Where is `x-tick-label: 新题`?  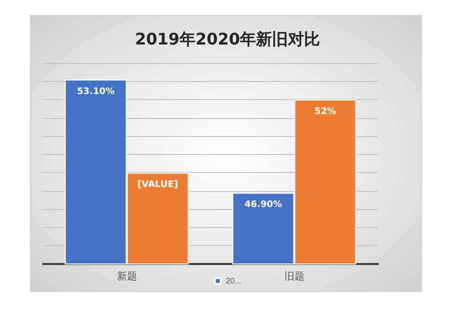
x-tick-label: 新题 is located at coordinates (126, 276).